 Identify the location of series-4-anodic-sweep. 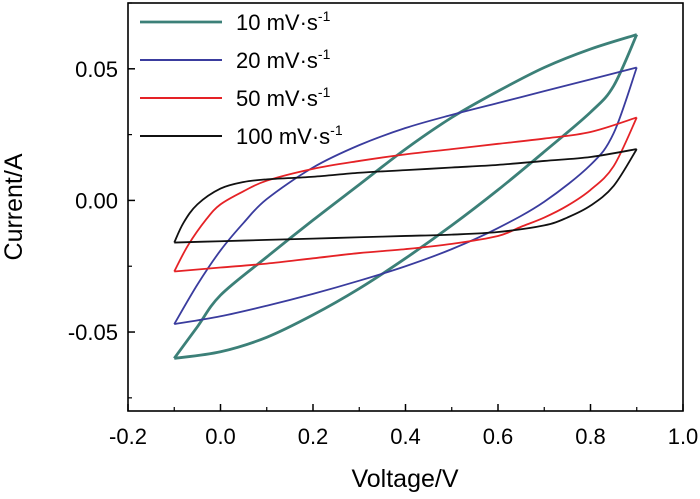
(405, 195).